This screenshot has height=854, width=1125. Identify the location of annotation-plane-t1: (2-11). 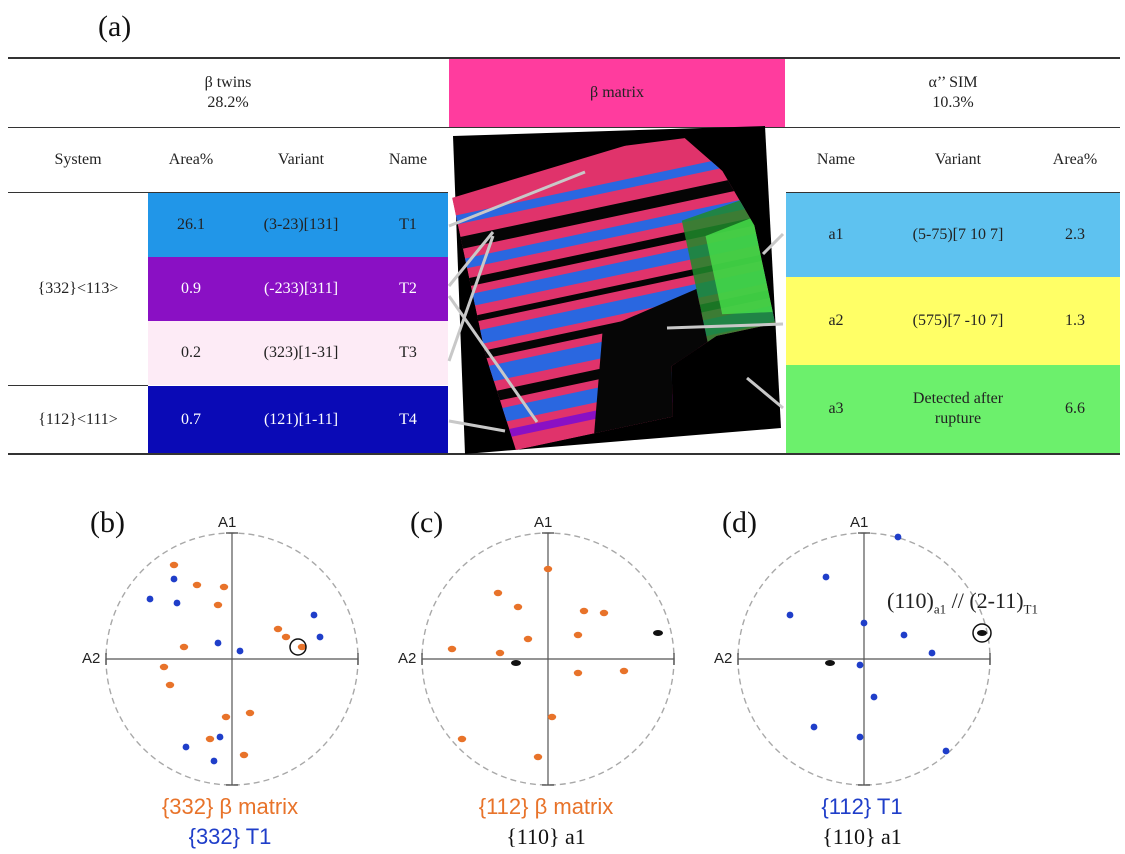
(996, 600).